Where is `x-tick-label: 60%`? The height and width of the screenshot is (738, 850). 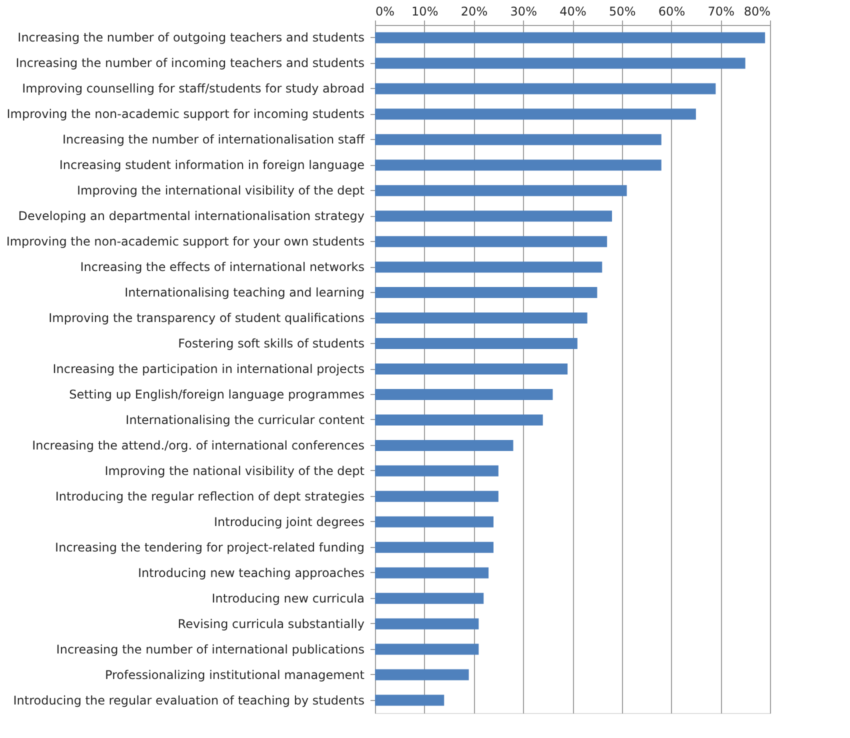 x-tick-label: 60% is located at coordinates (672, 11).